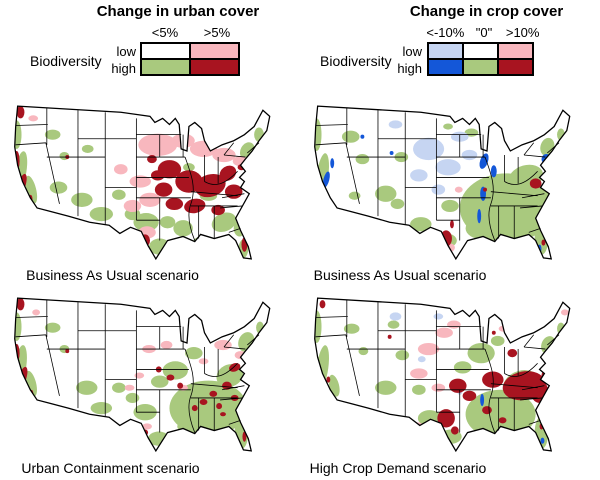 Image resolution: width=600 pixels, height=480 pixels. What do you see at coordinates (191, 32) in the screenshot?
I see `legend-col-headers-urban: <5% >5%` at bounding box center [191, 32].